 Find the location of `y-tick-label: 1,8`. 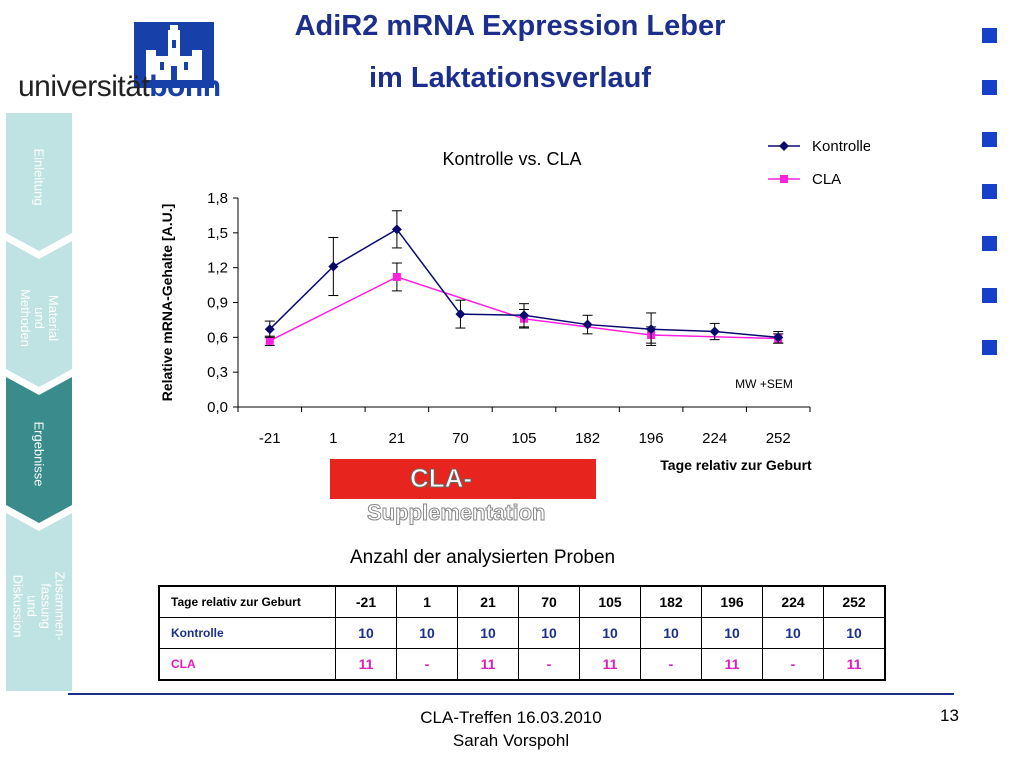

y-tick-label: 1,8 is located at coordinates (217, 198).